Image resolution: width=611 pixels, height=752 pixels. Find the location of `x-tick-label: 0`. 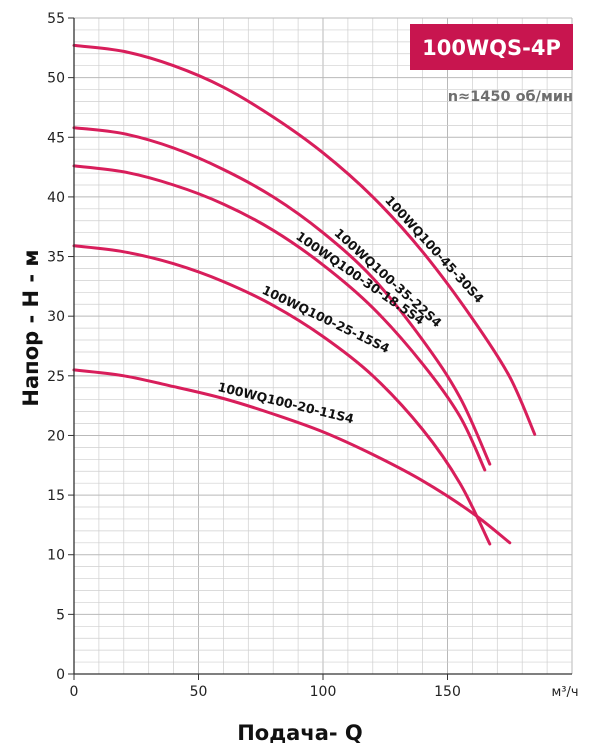

x-tick-label: 0 is located at coordinates (74, 692).